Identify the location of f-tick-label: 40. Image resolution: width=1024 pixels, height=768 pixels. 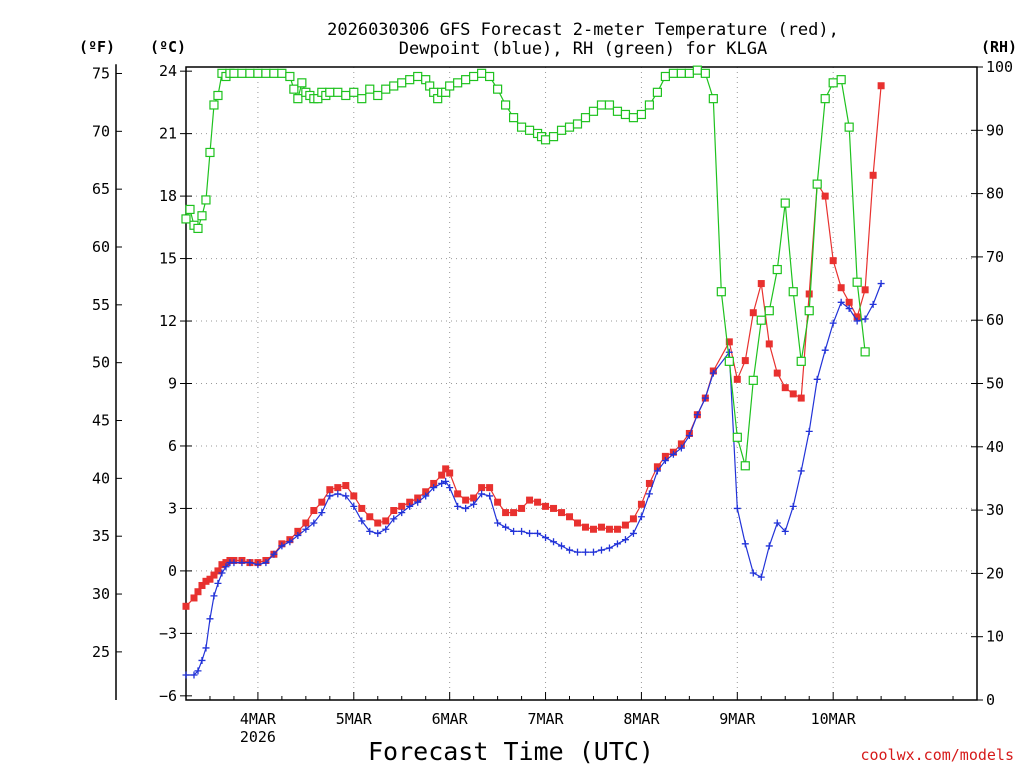
(101, 478).